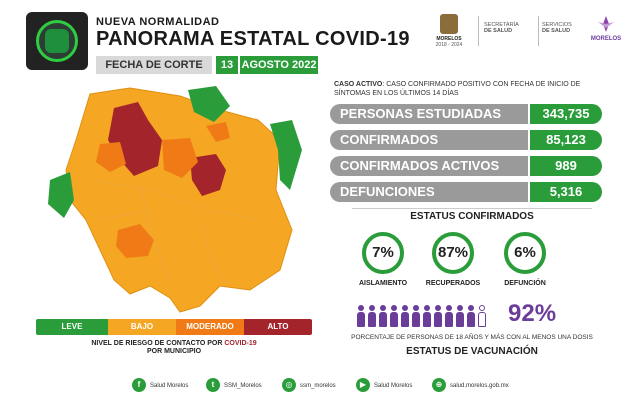 The height and width of the screenshot is (400, 640). Describe the element at coordinates (482, 316) in the screenshot. I see `person-unvaccinated-icon` at that location.